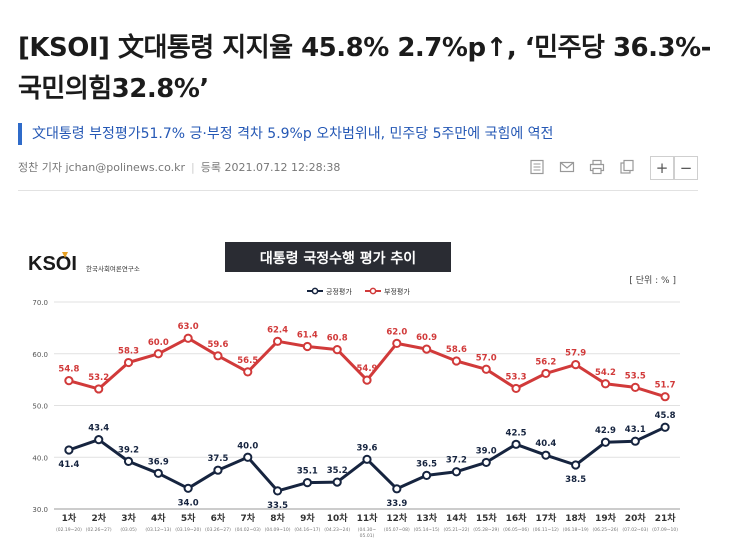 The height and width of the screenshot is (557, 736). What do you see at coordinates (358, 291) in the screenshot?
I see `legend: 긍정평가 부정평가` at bounding box center [358, 291].